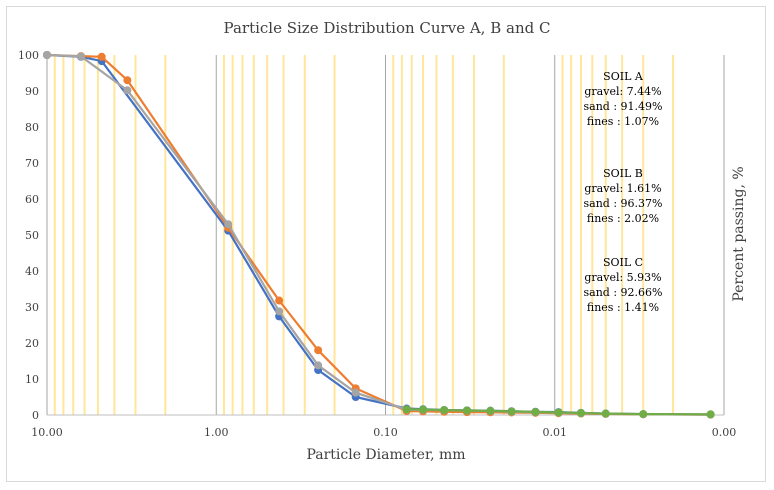 The image size is (774, 490). I want to click on annotation-heading: SOIL B, so click(623, 173).